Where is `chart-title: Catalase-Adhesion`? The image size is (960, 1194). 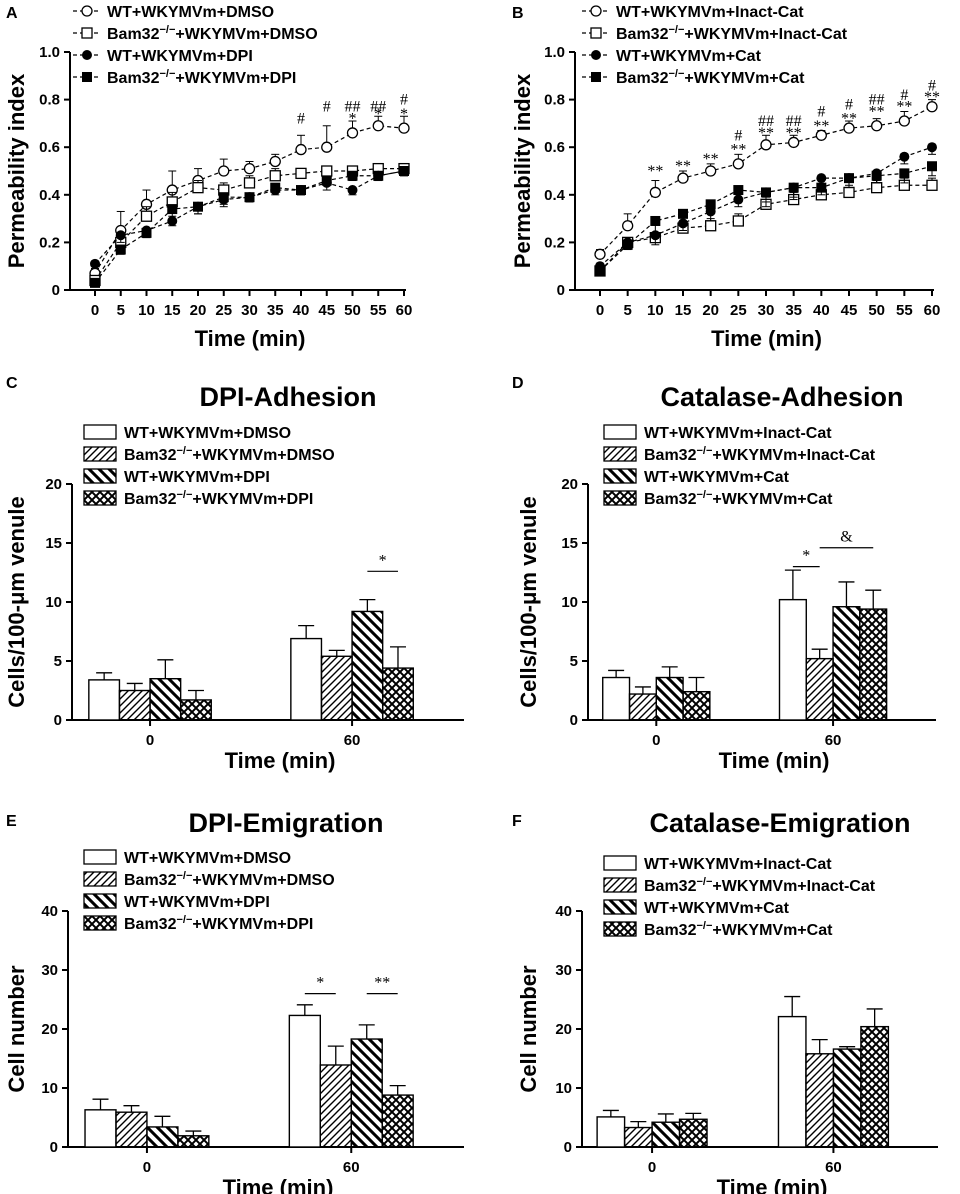 chart-title: Catalase-Adhesion is located at coordinates (781, 397).